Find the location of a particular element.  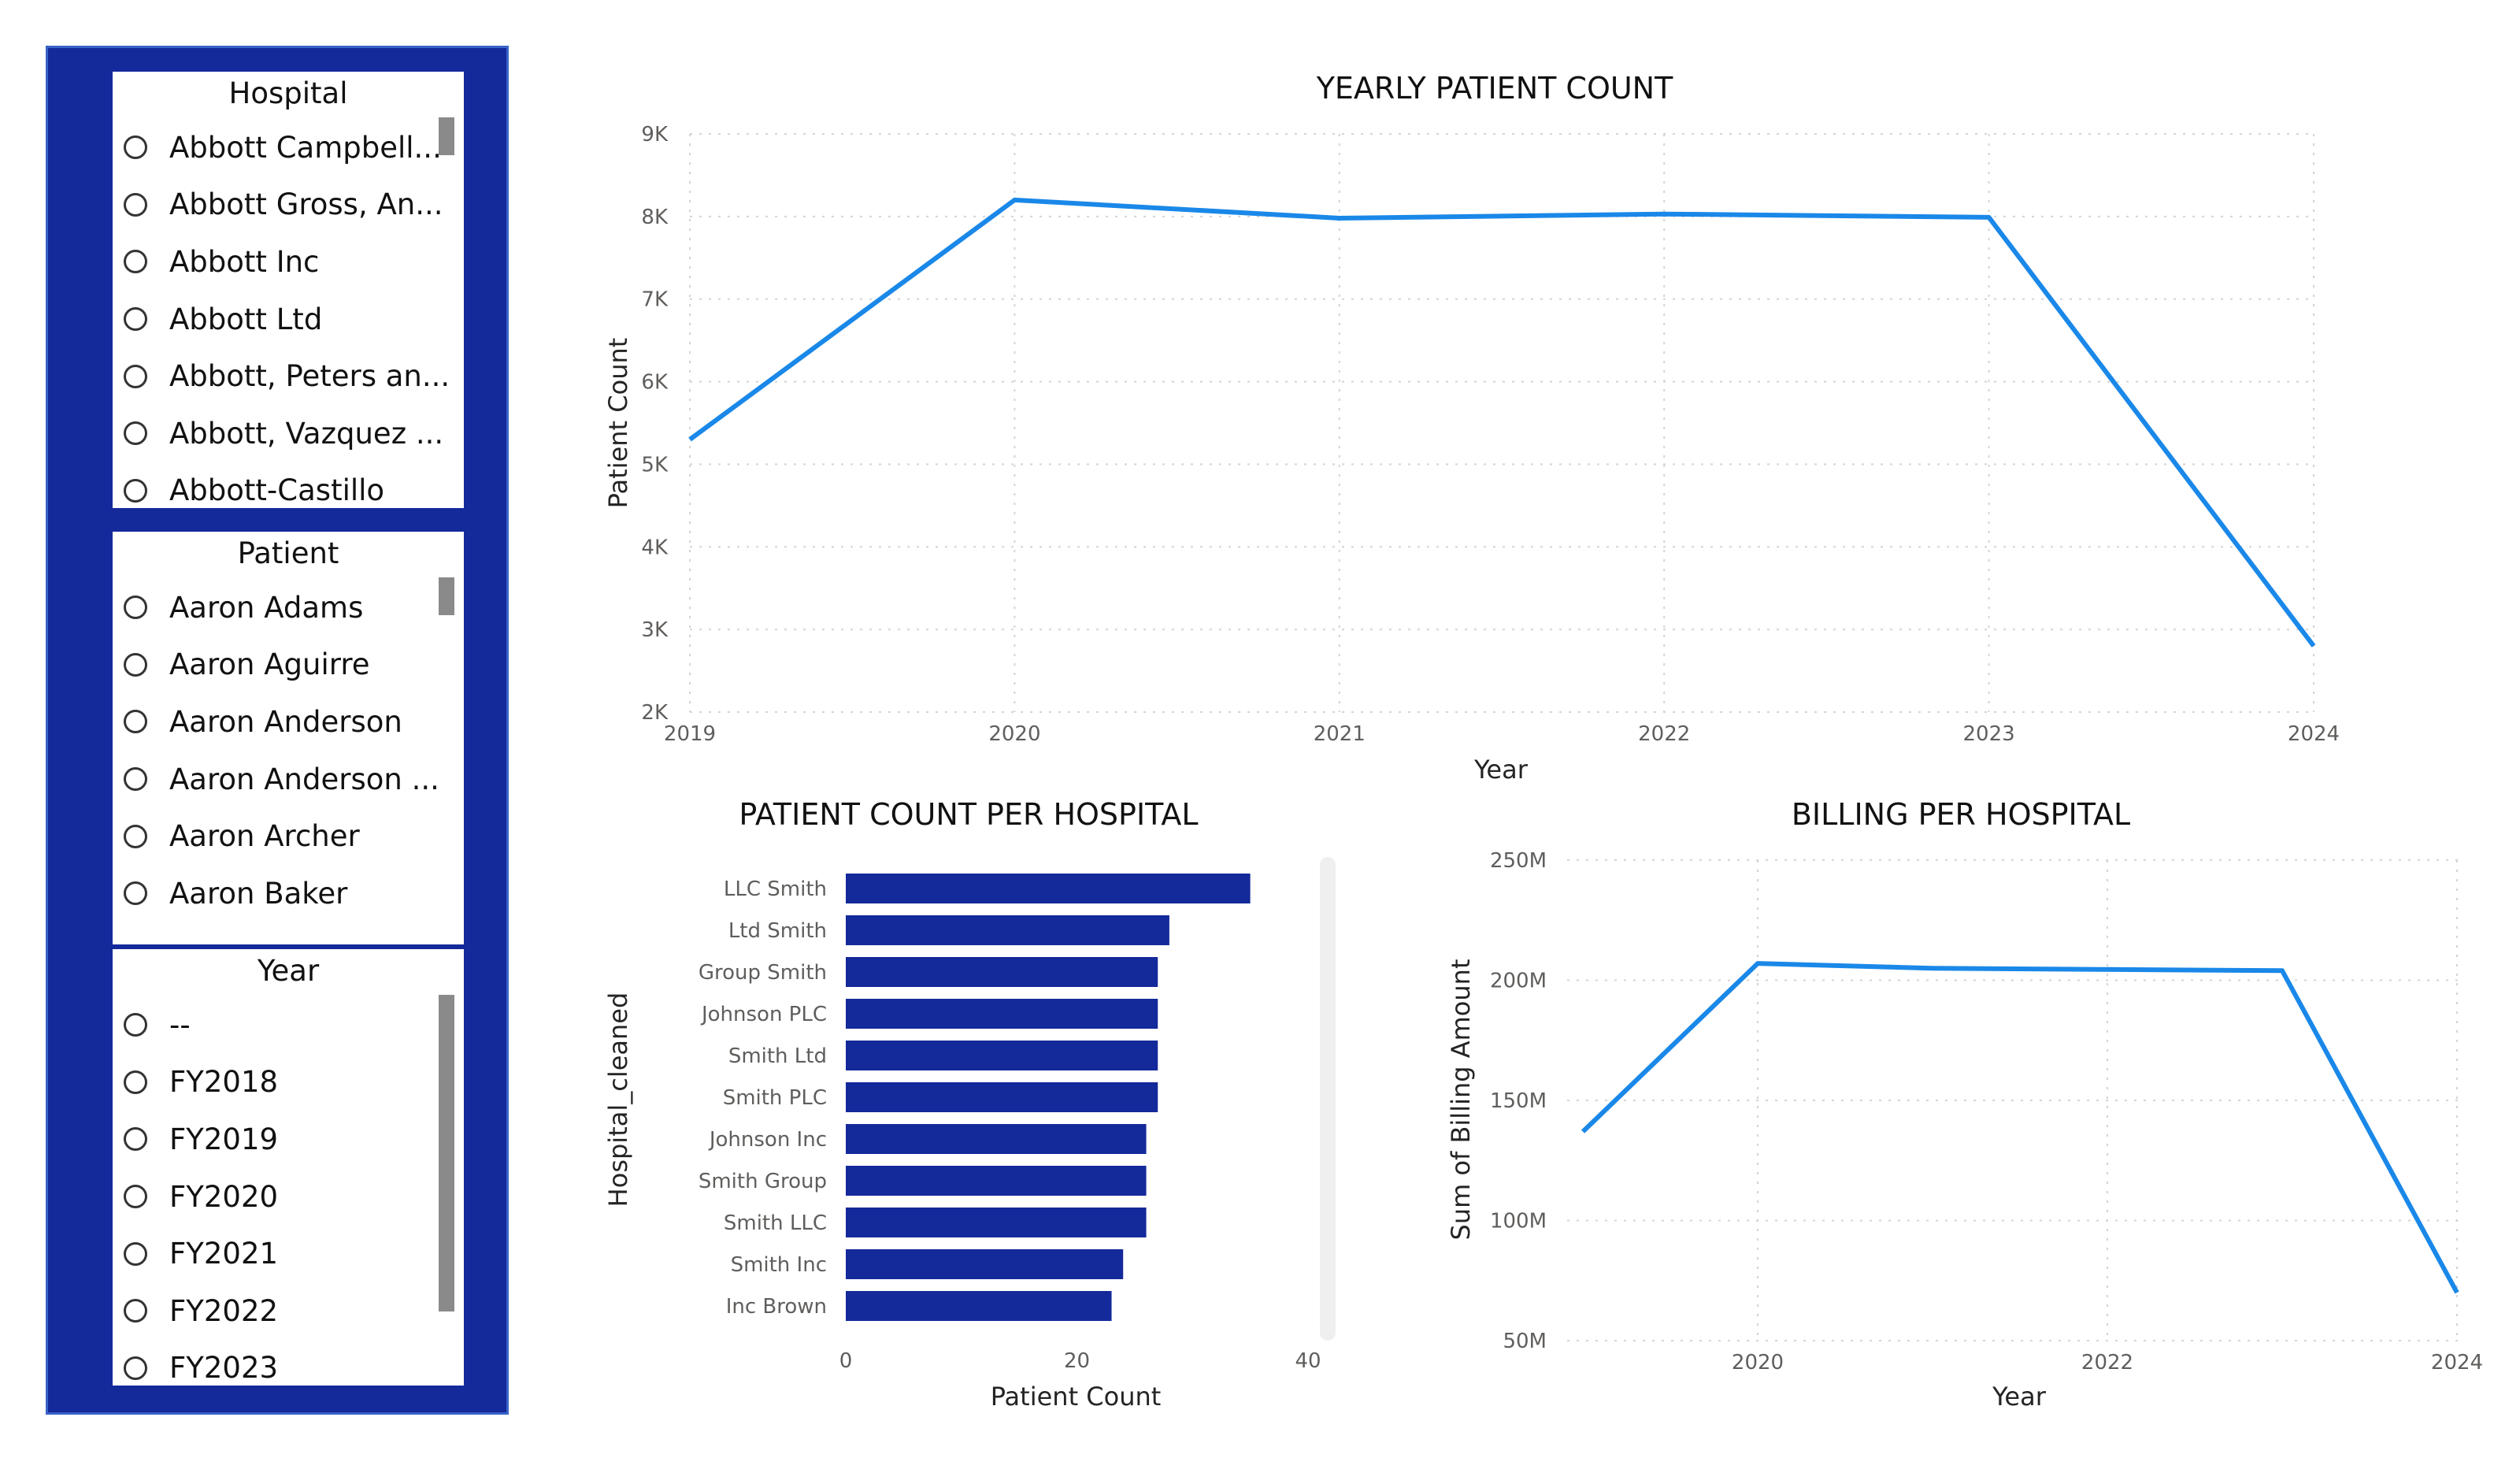

patient-option-label: Aaron Baker is located at coordinates (258, 893).